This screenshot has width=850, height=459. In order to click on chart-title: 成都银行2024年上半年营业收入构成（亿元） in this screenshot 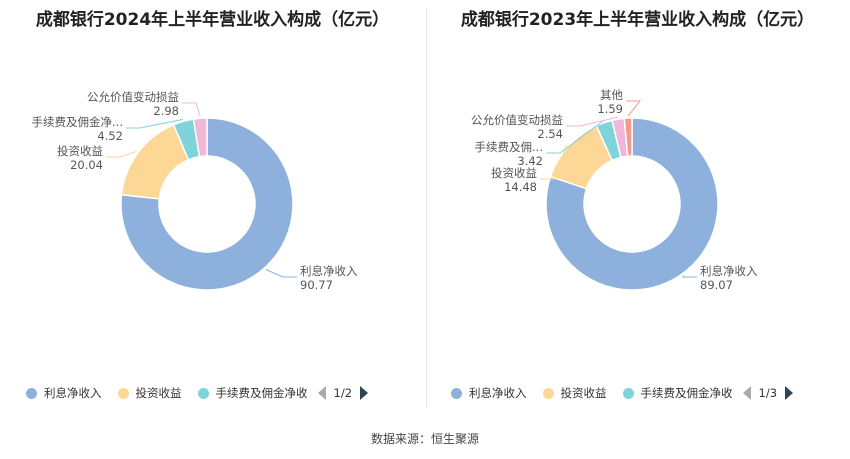, I will do `click(212, 20)`.